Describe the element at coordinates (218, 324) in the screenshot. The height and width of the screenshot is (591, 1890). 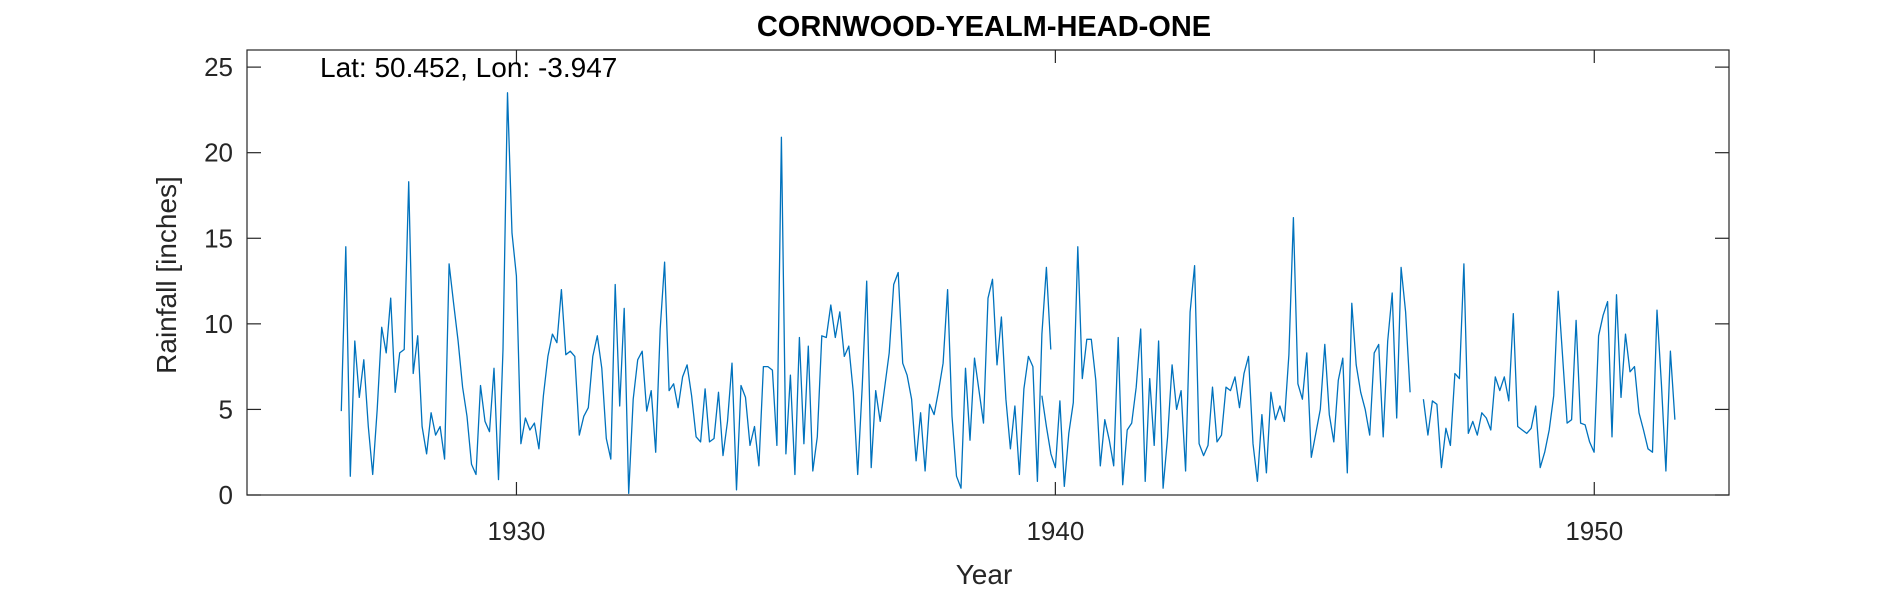
I see `y-tick-label: 10` at that location.